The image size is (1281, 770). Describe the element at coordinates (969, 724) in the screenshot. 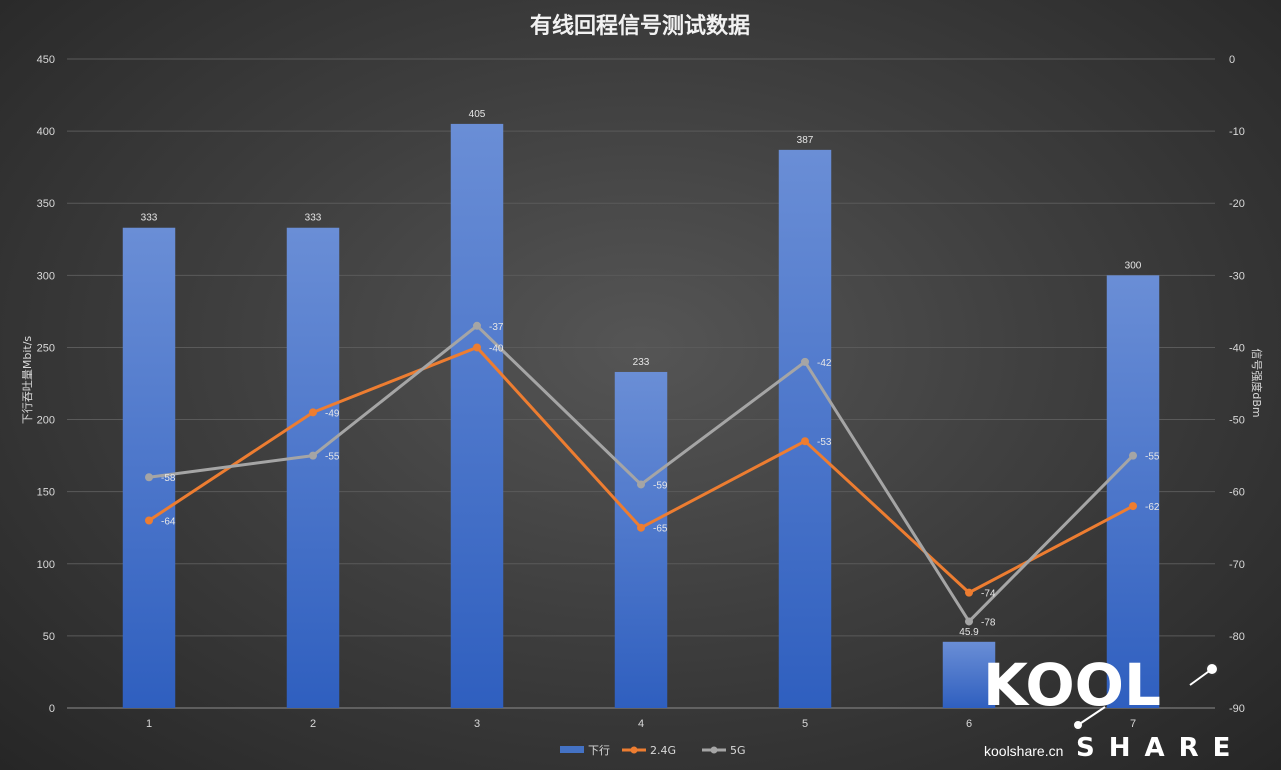

I see `x-tick: 6` at that location.